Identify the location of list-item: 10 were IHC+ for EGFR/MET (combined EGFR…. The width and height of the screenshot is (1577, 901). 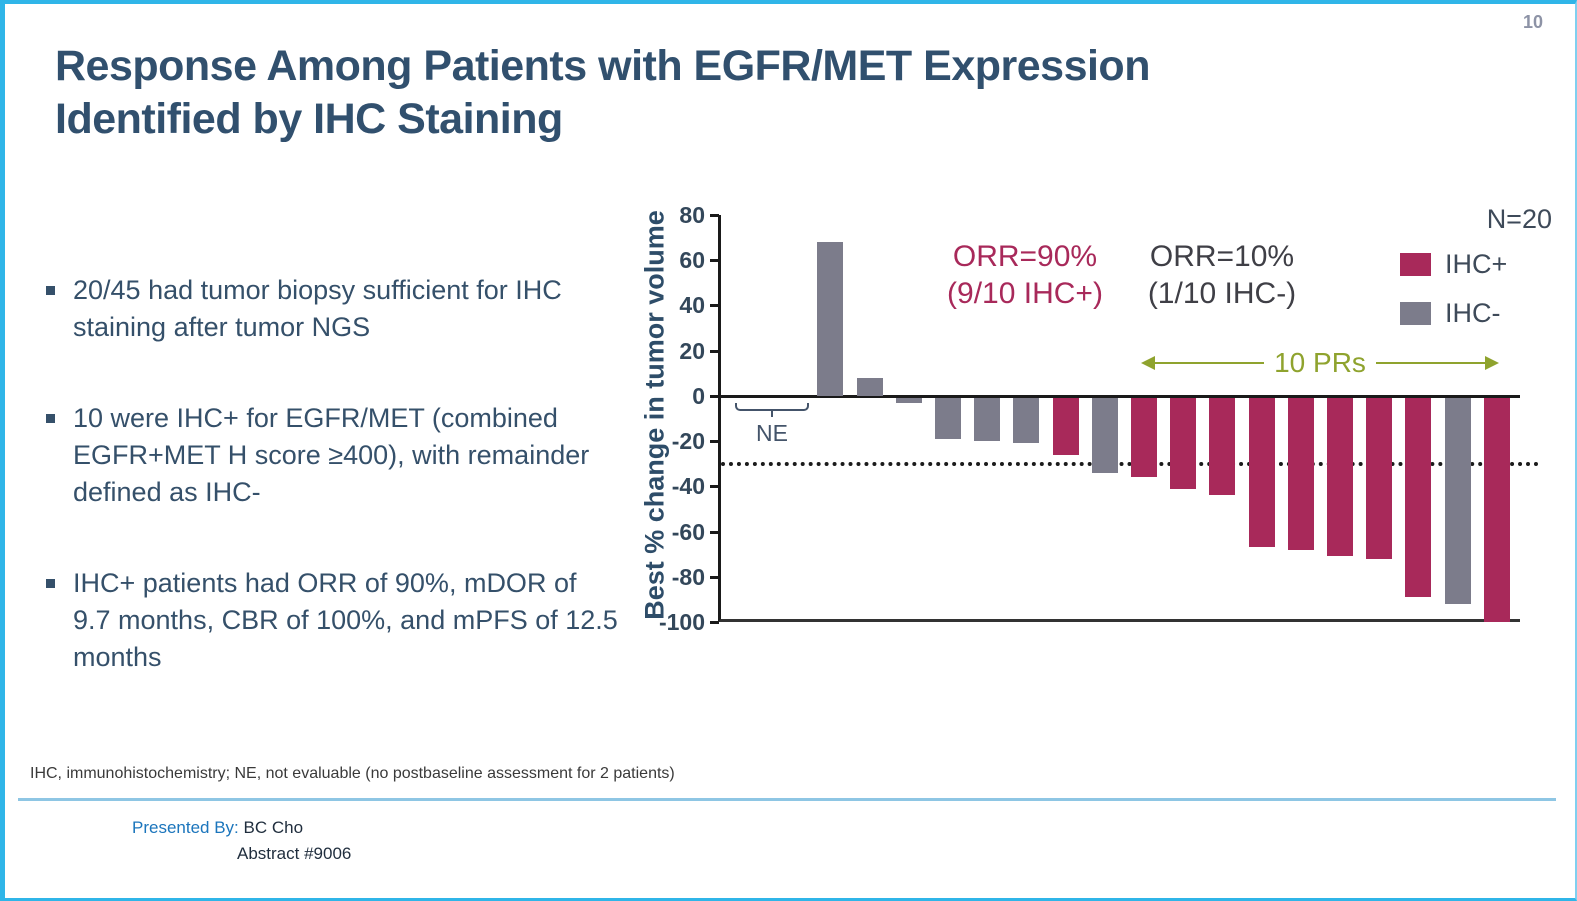
(333, 455).